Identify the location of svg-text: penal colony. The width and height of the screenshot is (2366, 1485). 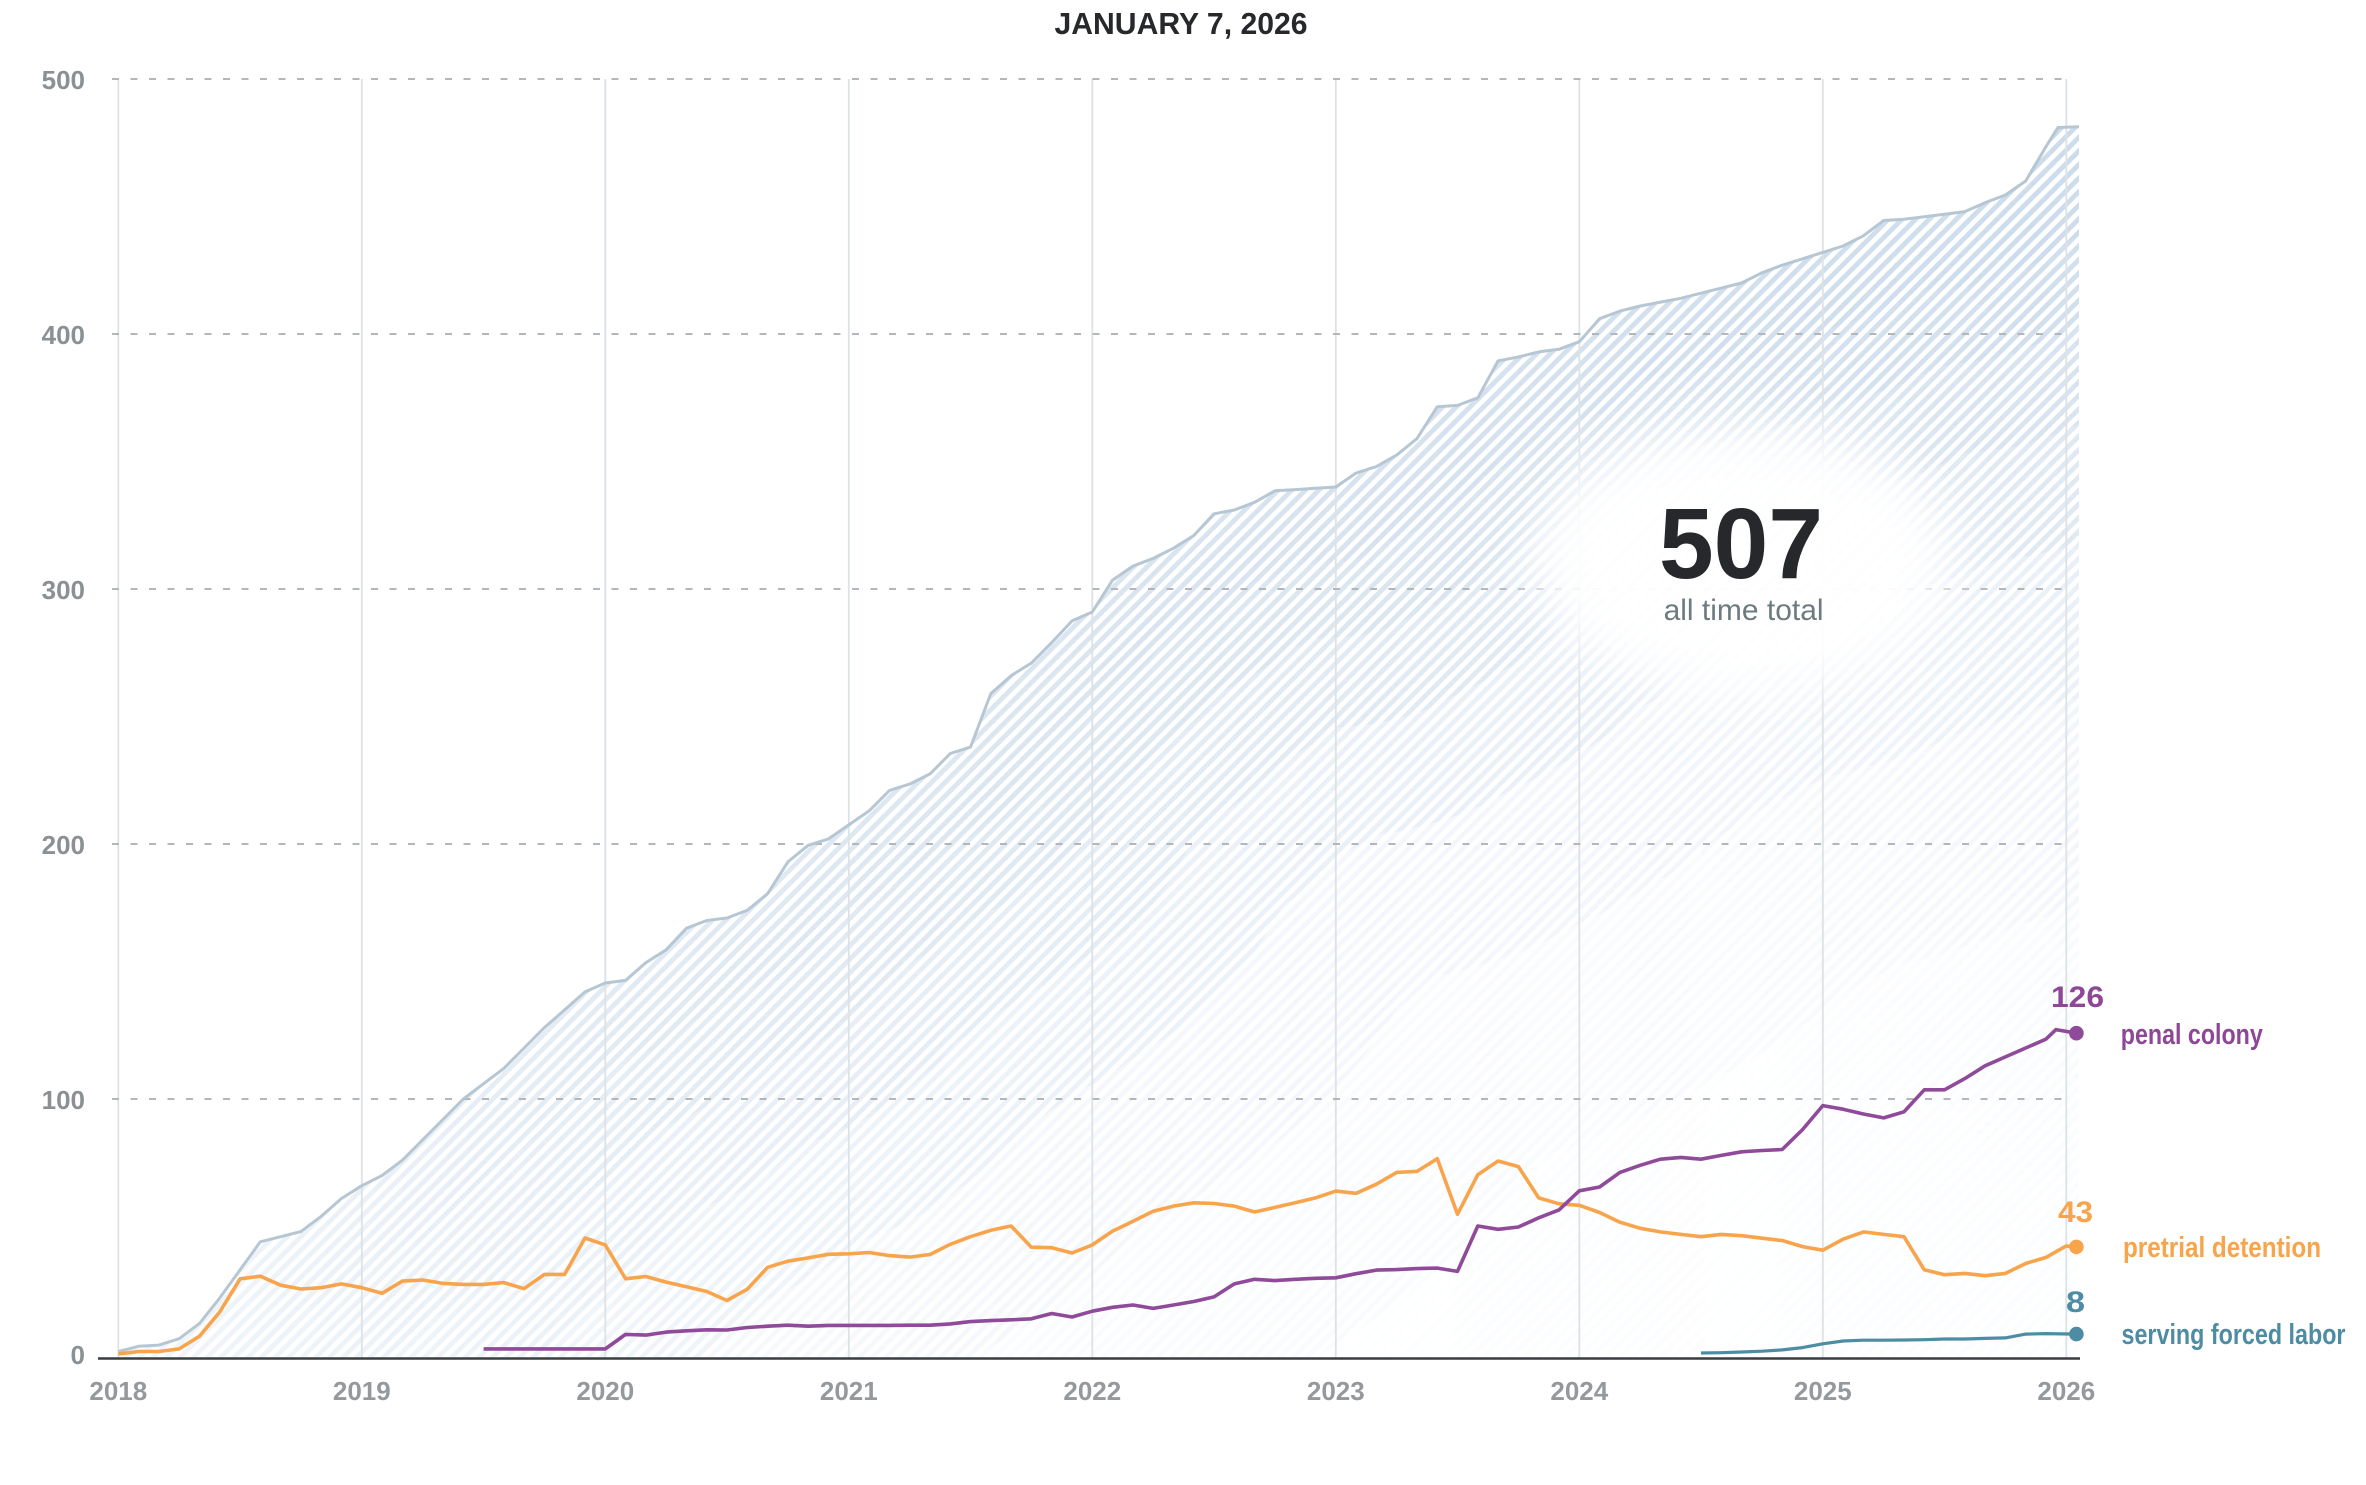
(2192, 1035).